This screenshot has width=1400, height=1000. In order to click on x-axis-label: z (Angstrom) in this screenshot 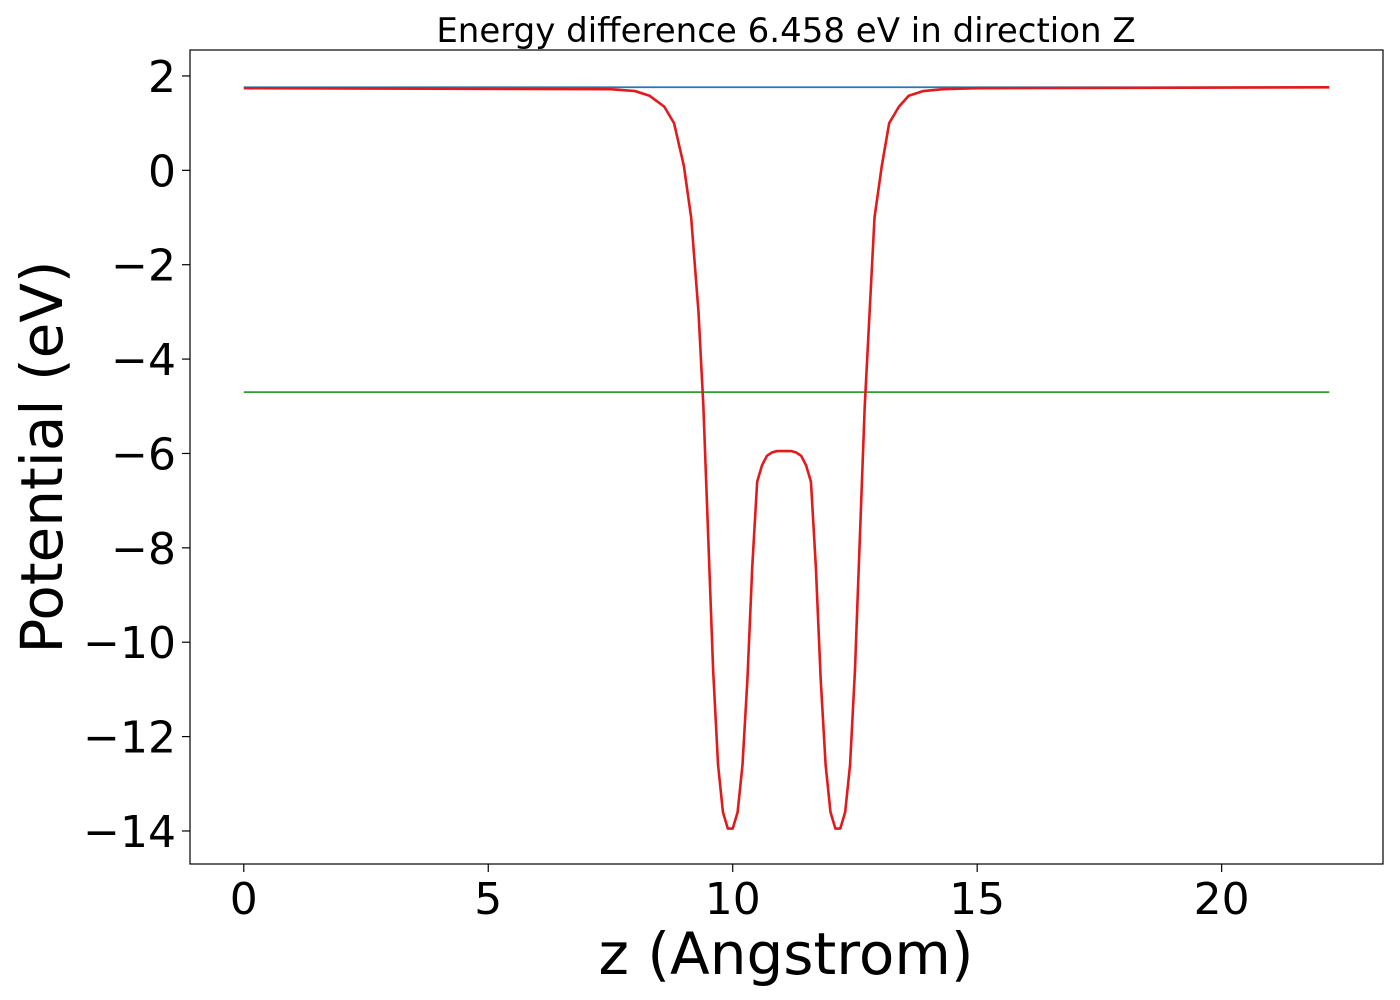, I will do `click(786, 954)`.